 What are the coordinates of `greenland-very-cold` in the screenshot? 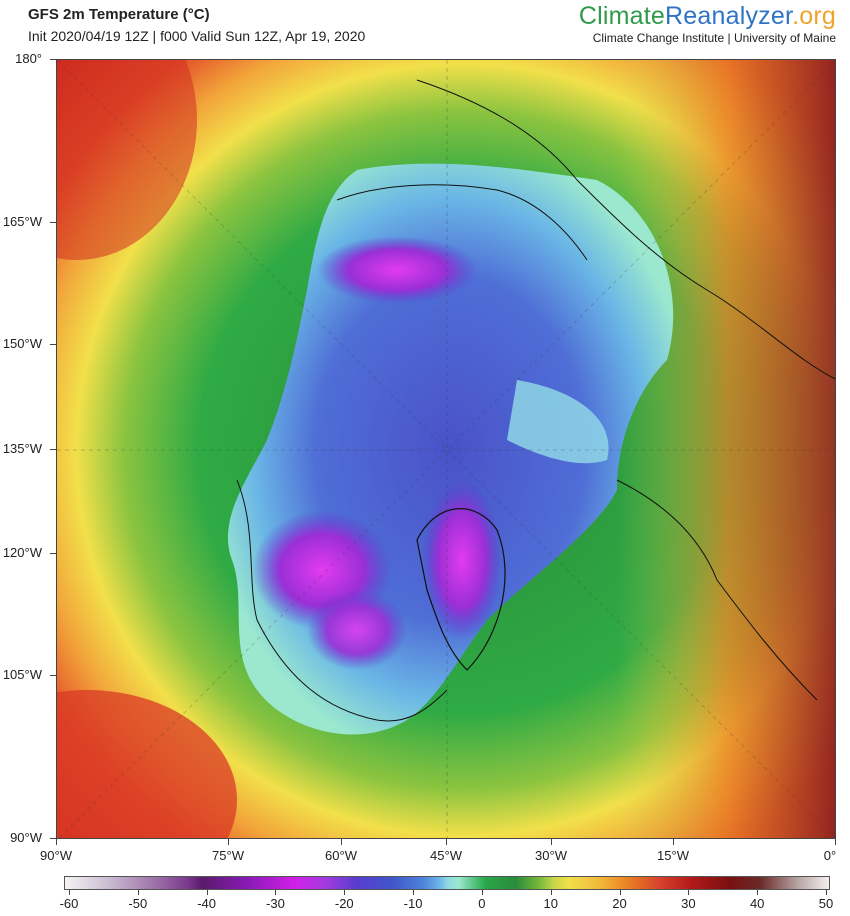 It's located at (462, 560).